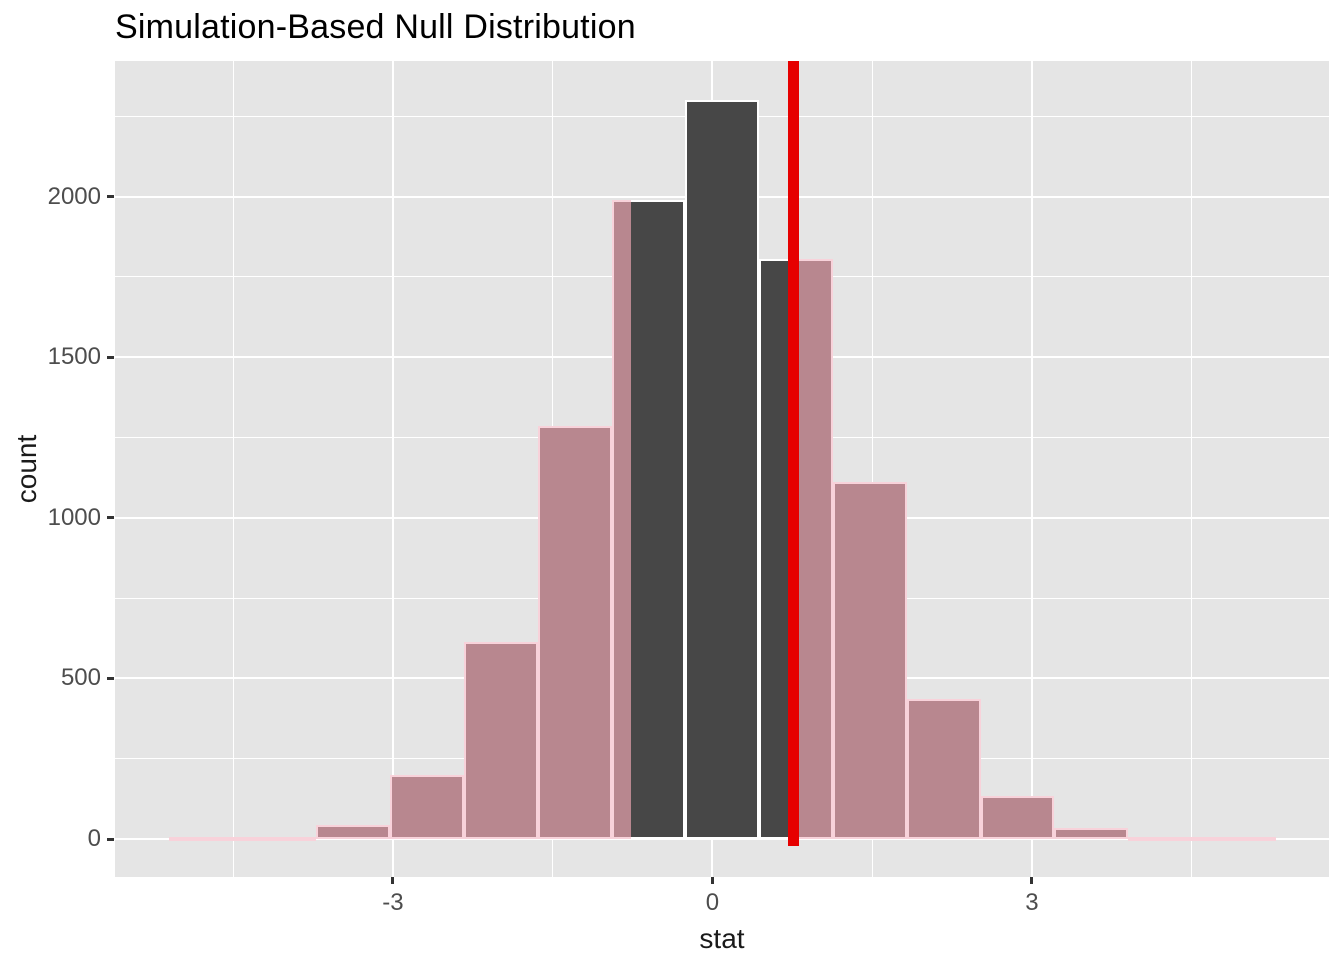 This screenshot has height=960, width=1344. Describe the element at coordinates (74, 196) in the screenshot. I see `y-tick-label: 2000` at that location.